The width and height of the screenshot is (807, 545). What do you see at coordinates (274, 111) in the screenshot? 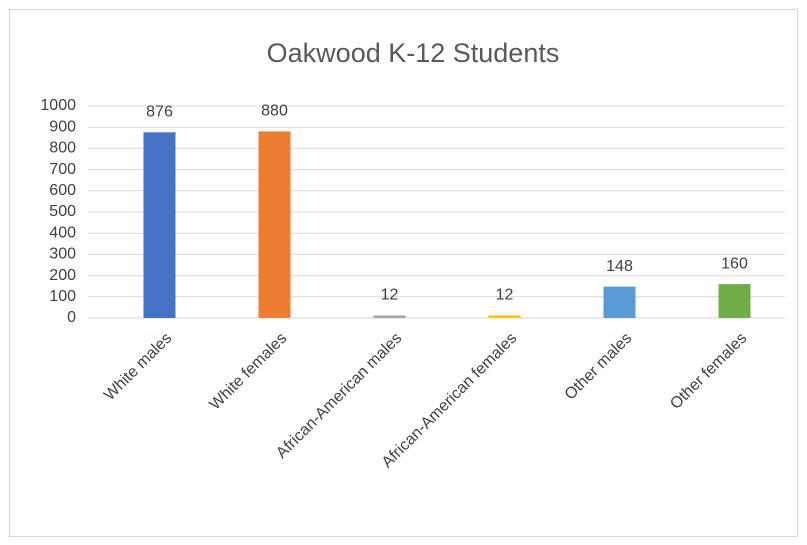
I see `data-label: 880` at bounding box center [274, 111].